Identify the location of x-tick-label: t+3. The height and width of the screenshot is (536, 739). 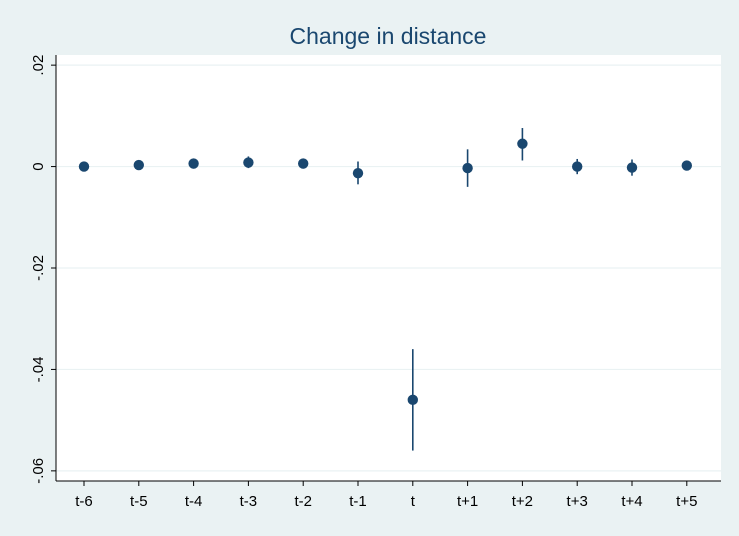
(577, 501).